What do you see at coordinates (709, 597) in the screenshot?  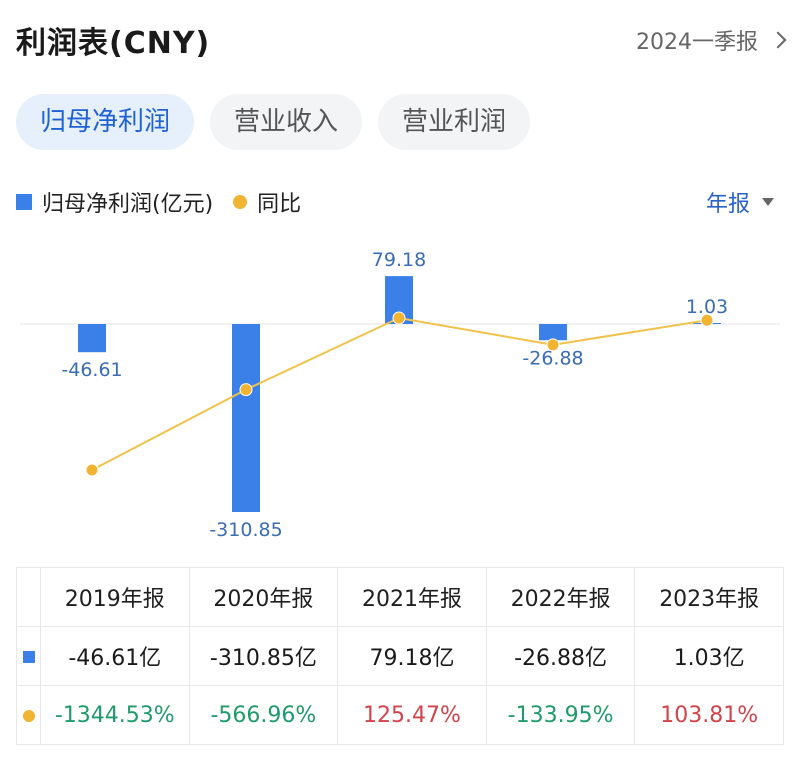 I see `header-cell: 2023年报` at bounding box center [709, 597].